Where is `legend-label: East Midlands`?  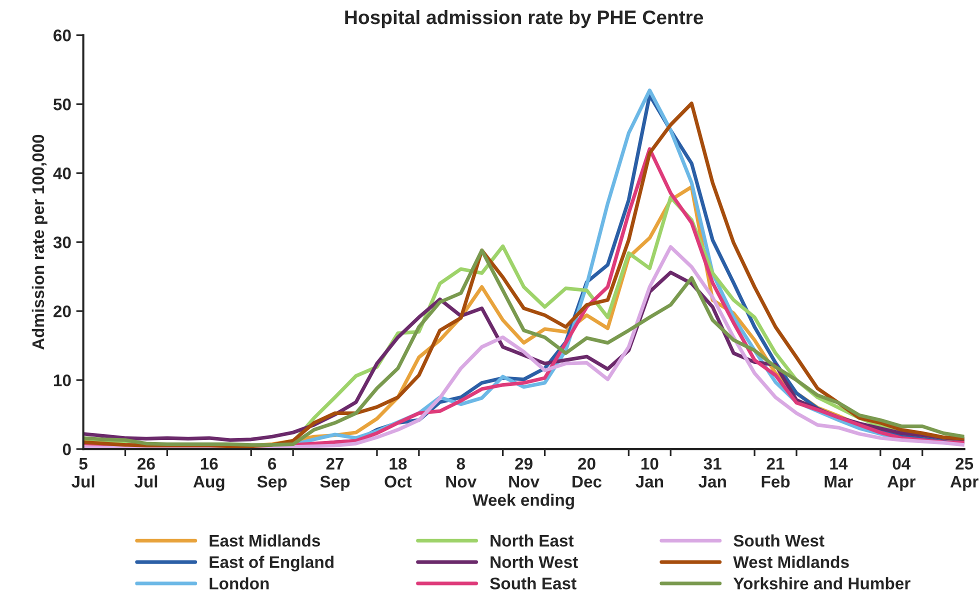 legend-label: East Midlands is located at coordinates (265, 540).